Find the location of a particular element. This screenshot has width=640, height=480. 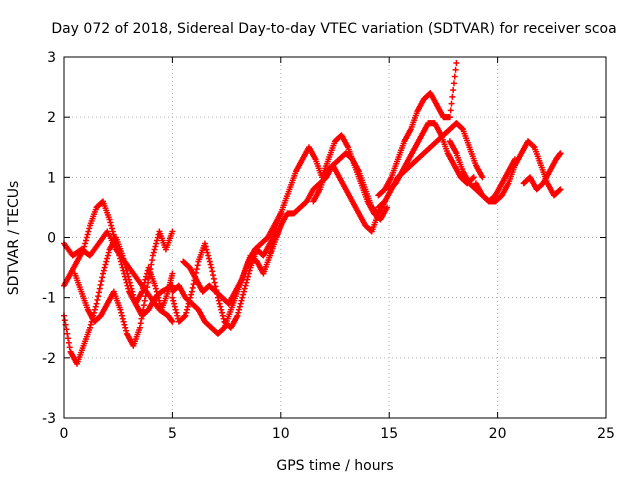

y-tick-label: -1 is located at coordinates (49, 299).